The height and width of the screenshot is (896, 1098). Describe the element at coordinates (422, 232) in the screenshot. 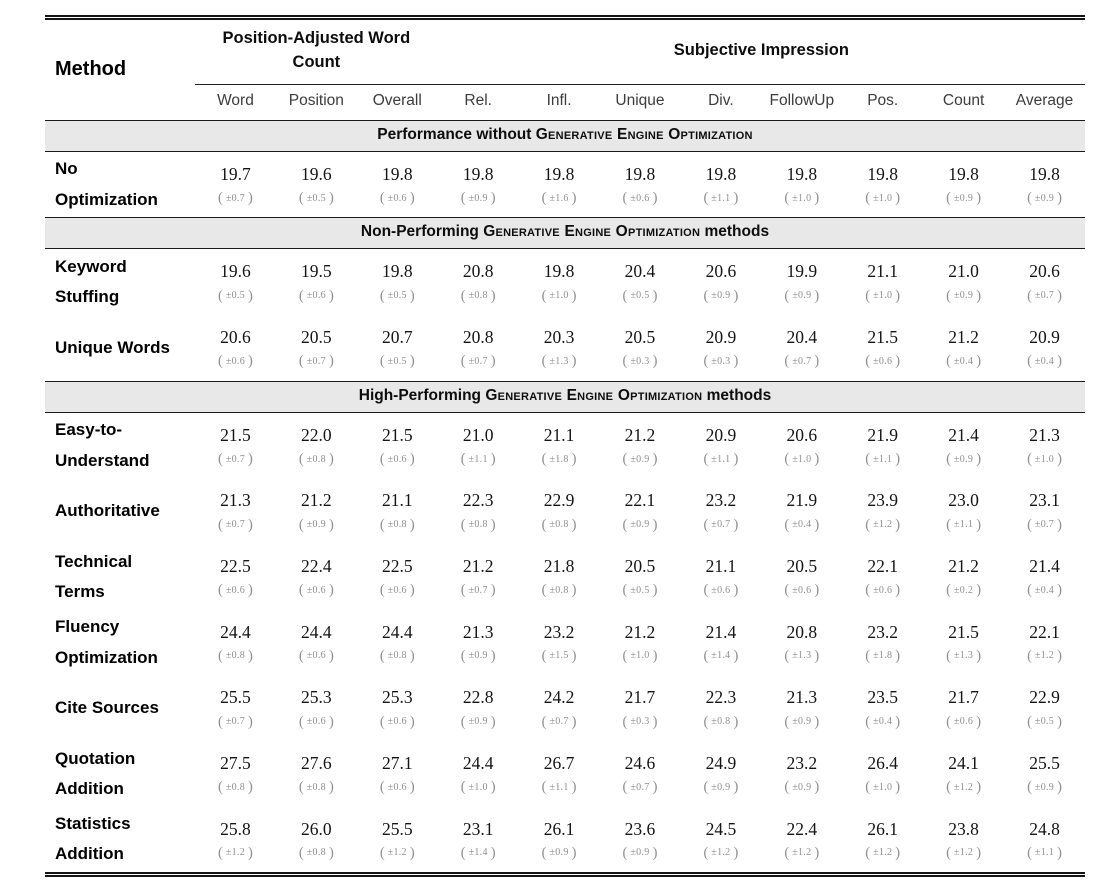

I see `section-title-prefix: Non-Performing` at that location.